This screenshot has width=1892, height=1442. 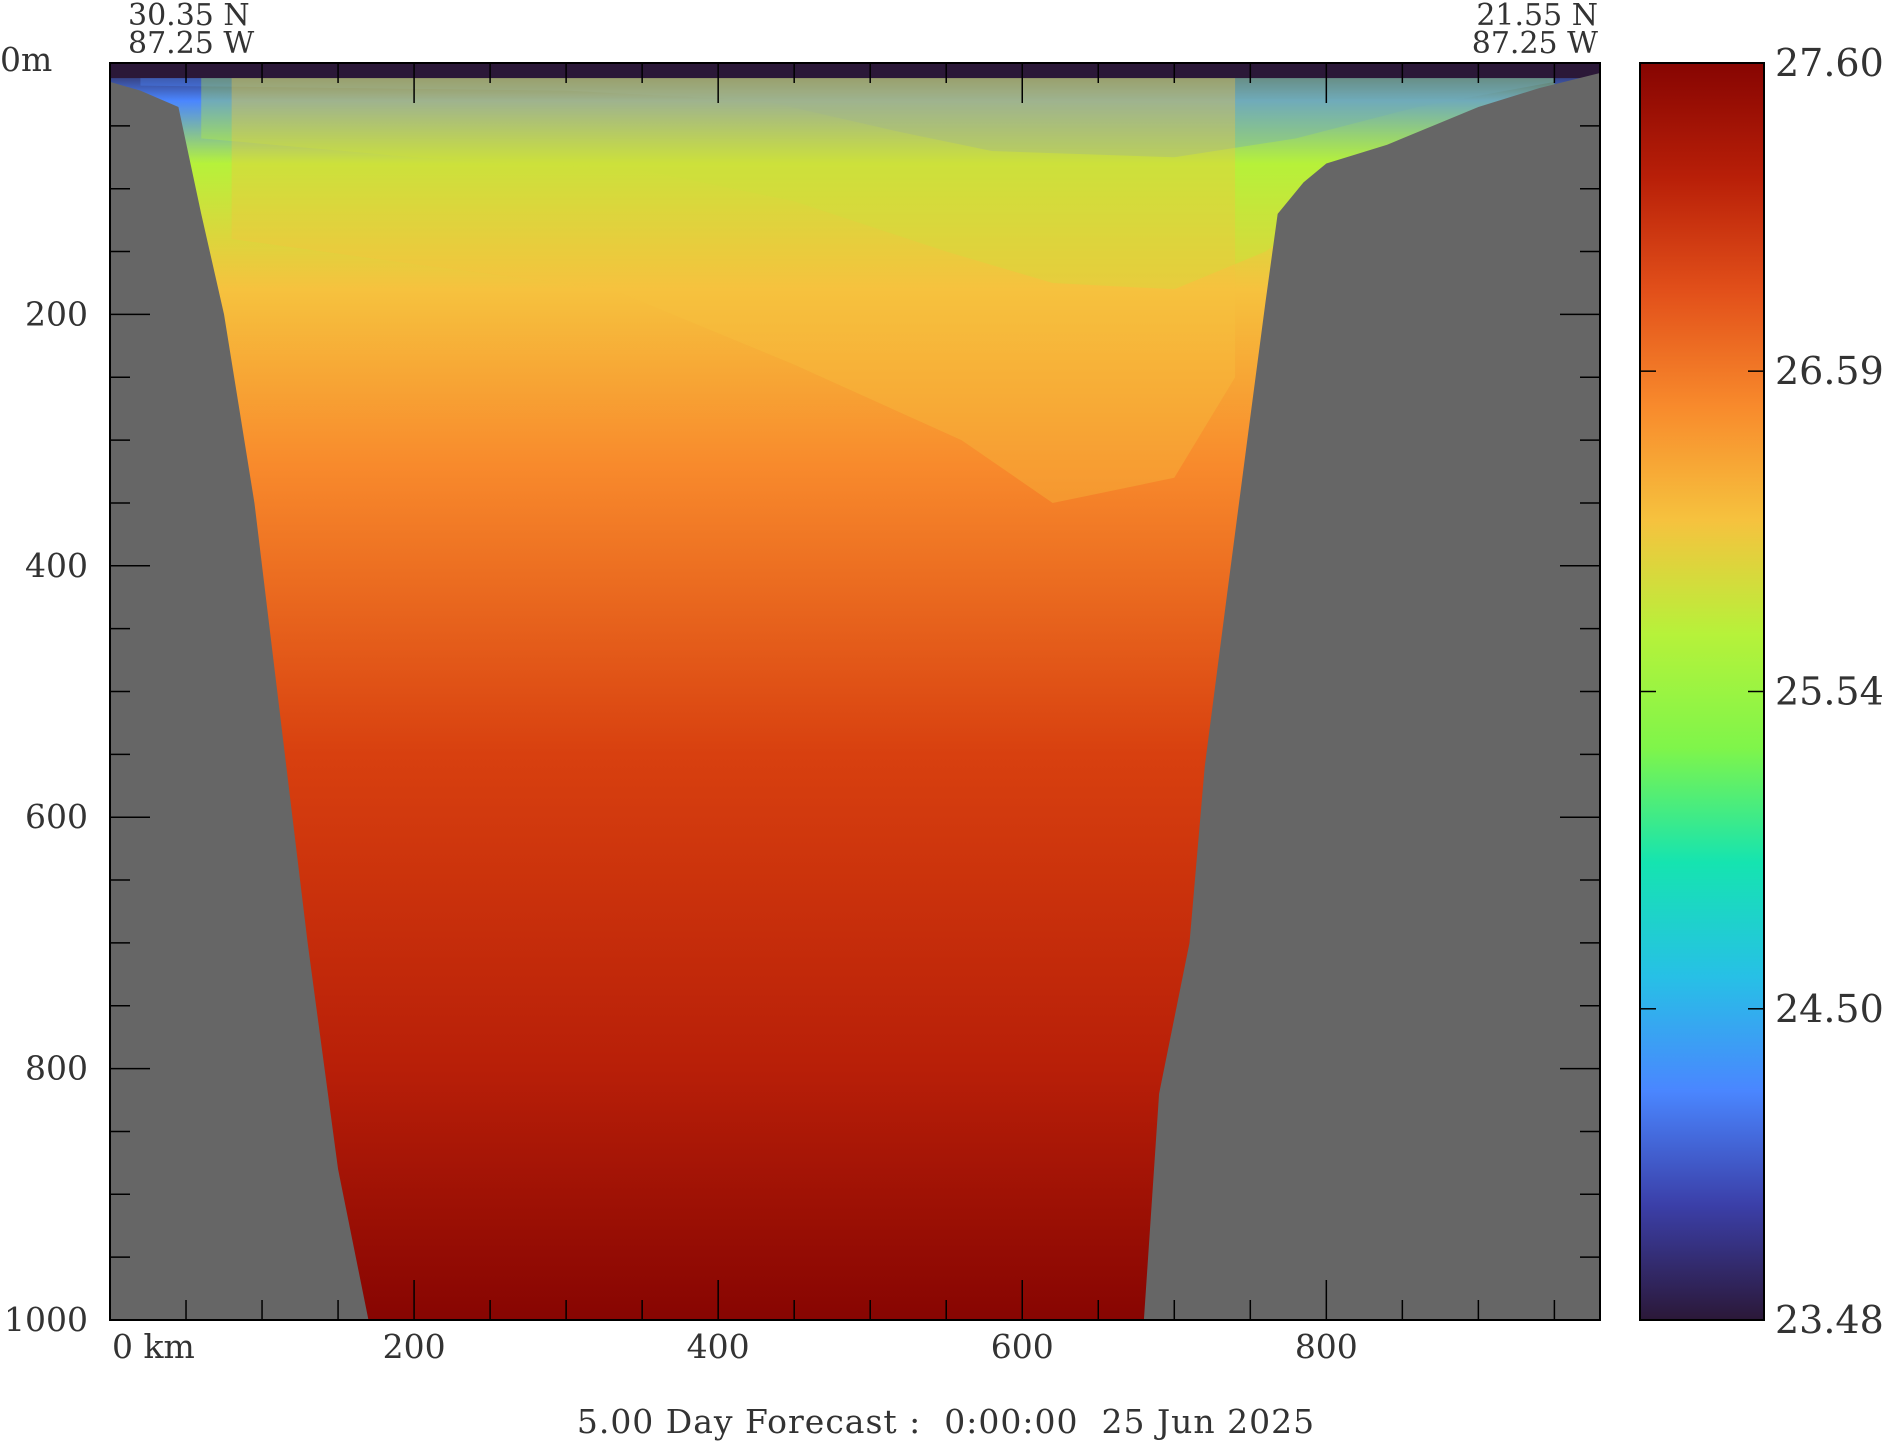 I want to click on colorbar-ticks: 27.60 26.59 25.54 24.50 23.48, so click(x=1762, y=691).